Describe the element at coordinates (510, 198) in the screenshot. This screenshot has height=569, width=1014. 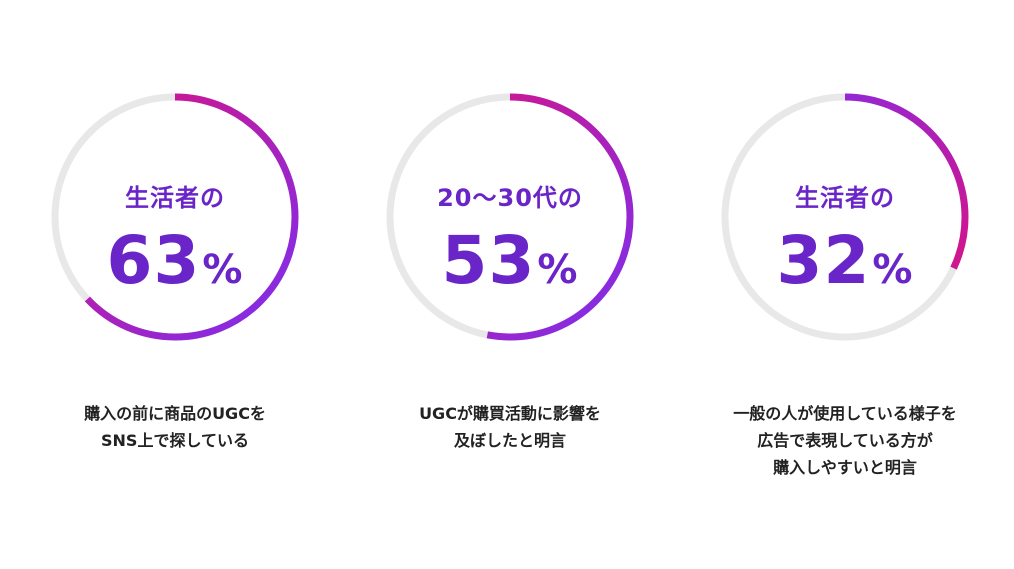
I see `stat-label: 20～30代の` at that location.